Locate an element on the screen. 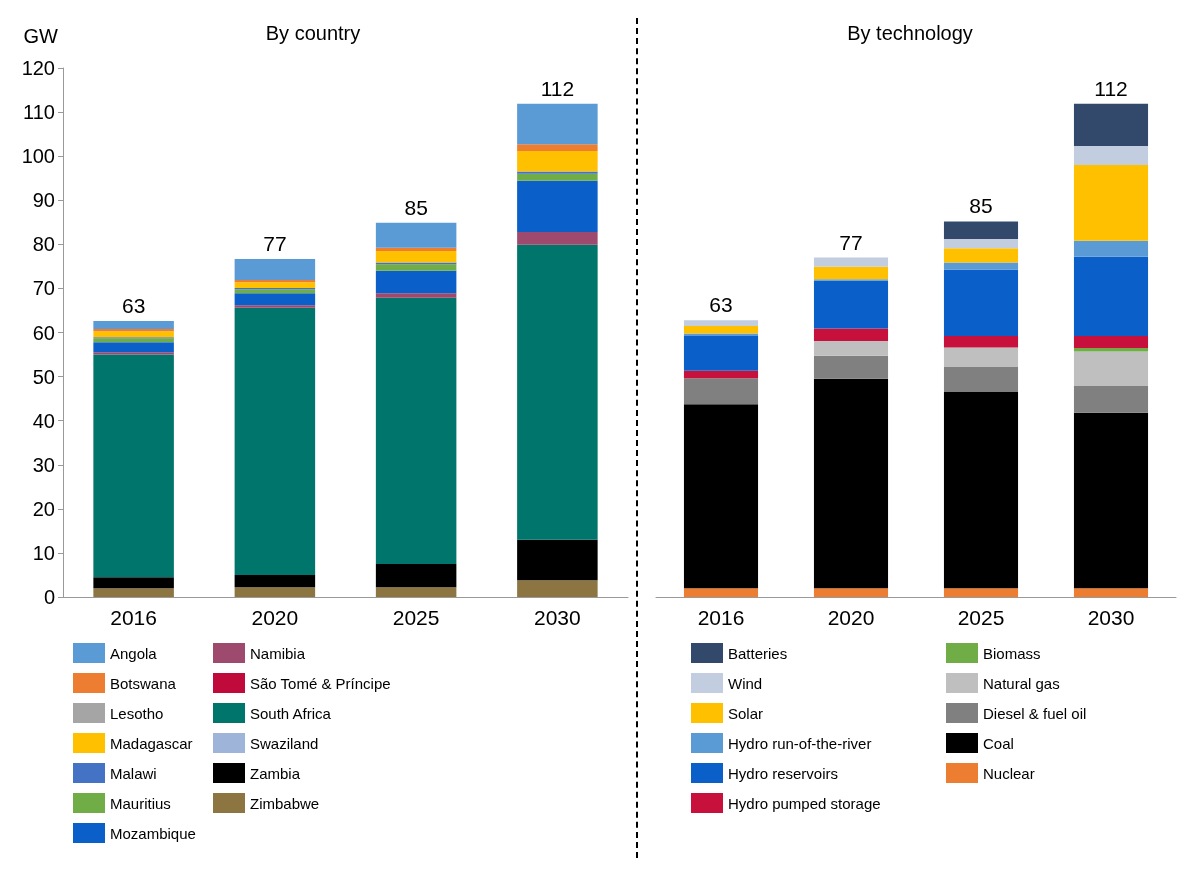 The image size is (1192, 880). y-tick-label: 100 is located at coordinates (38, 156).